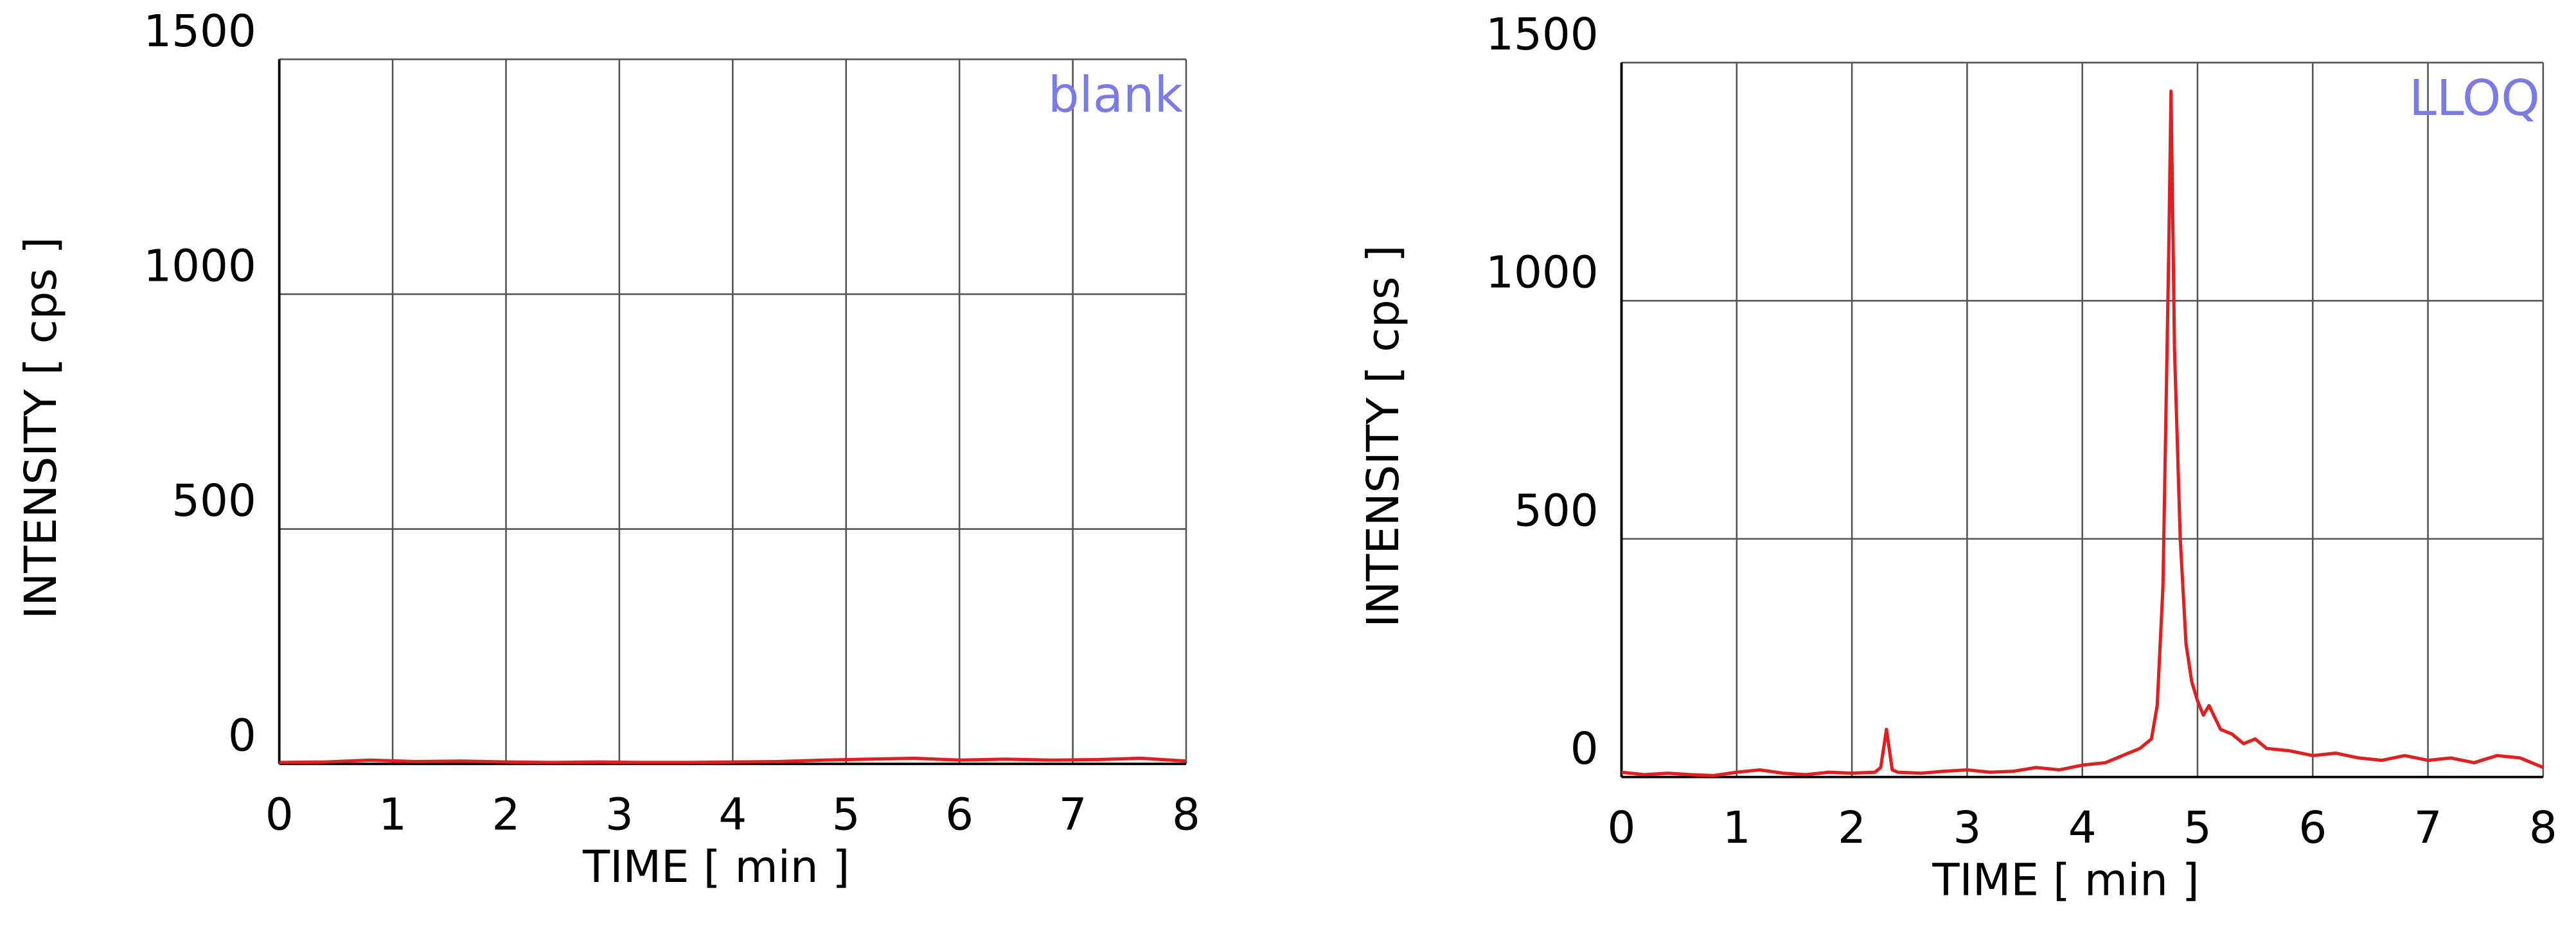  Describe the element at coordinates (1116, 95) in the screenshot. I see `annotation: blank` at that location.